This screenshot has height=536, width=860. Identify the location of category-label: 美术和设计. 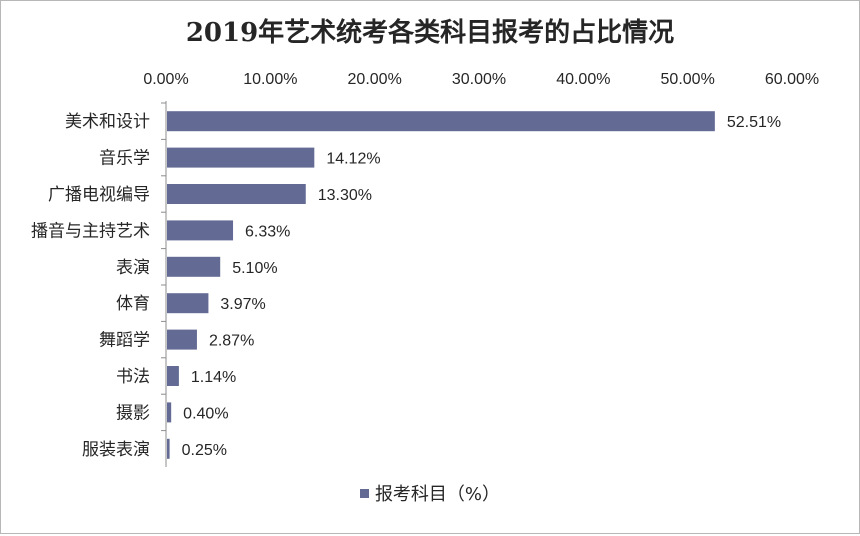
(107, 122).